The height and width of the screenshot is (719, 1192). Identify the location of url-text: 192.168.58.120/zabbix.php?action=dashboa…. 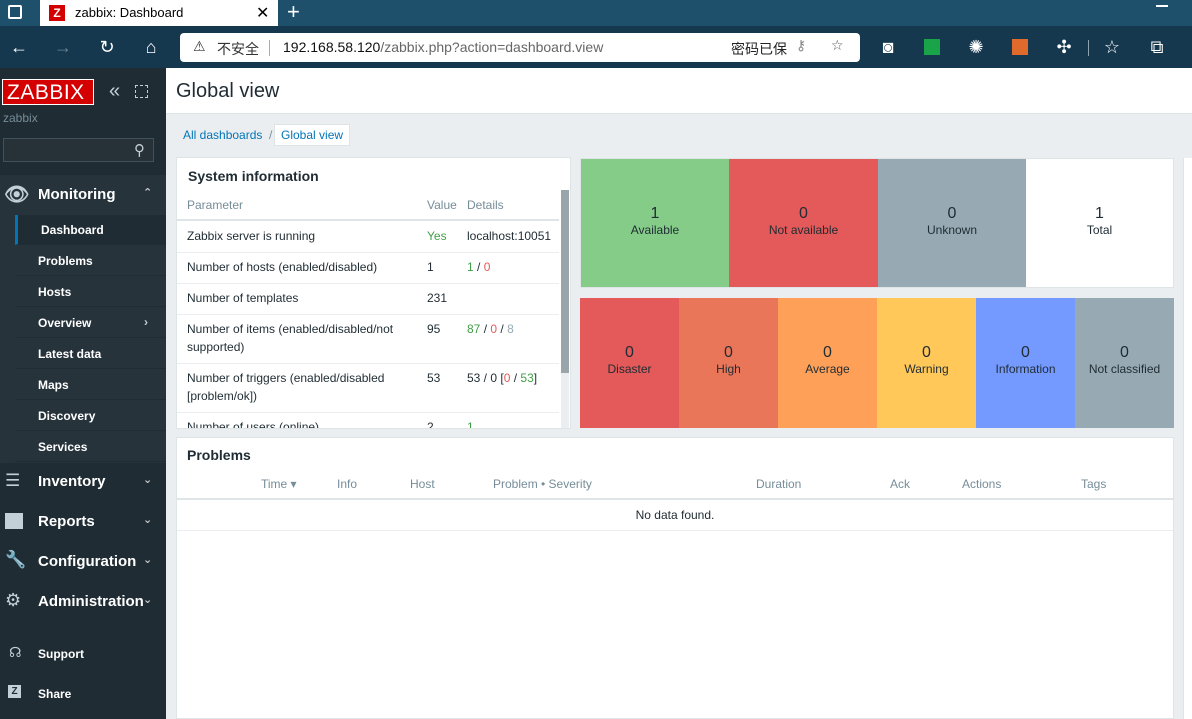
(443, 47).